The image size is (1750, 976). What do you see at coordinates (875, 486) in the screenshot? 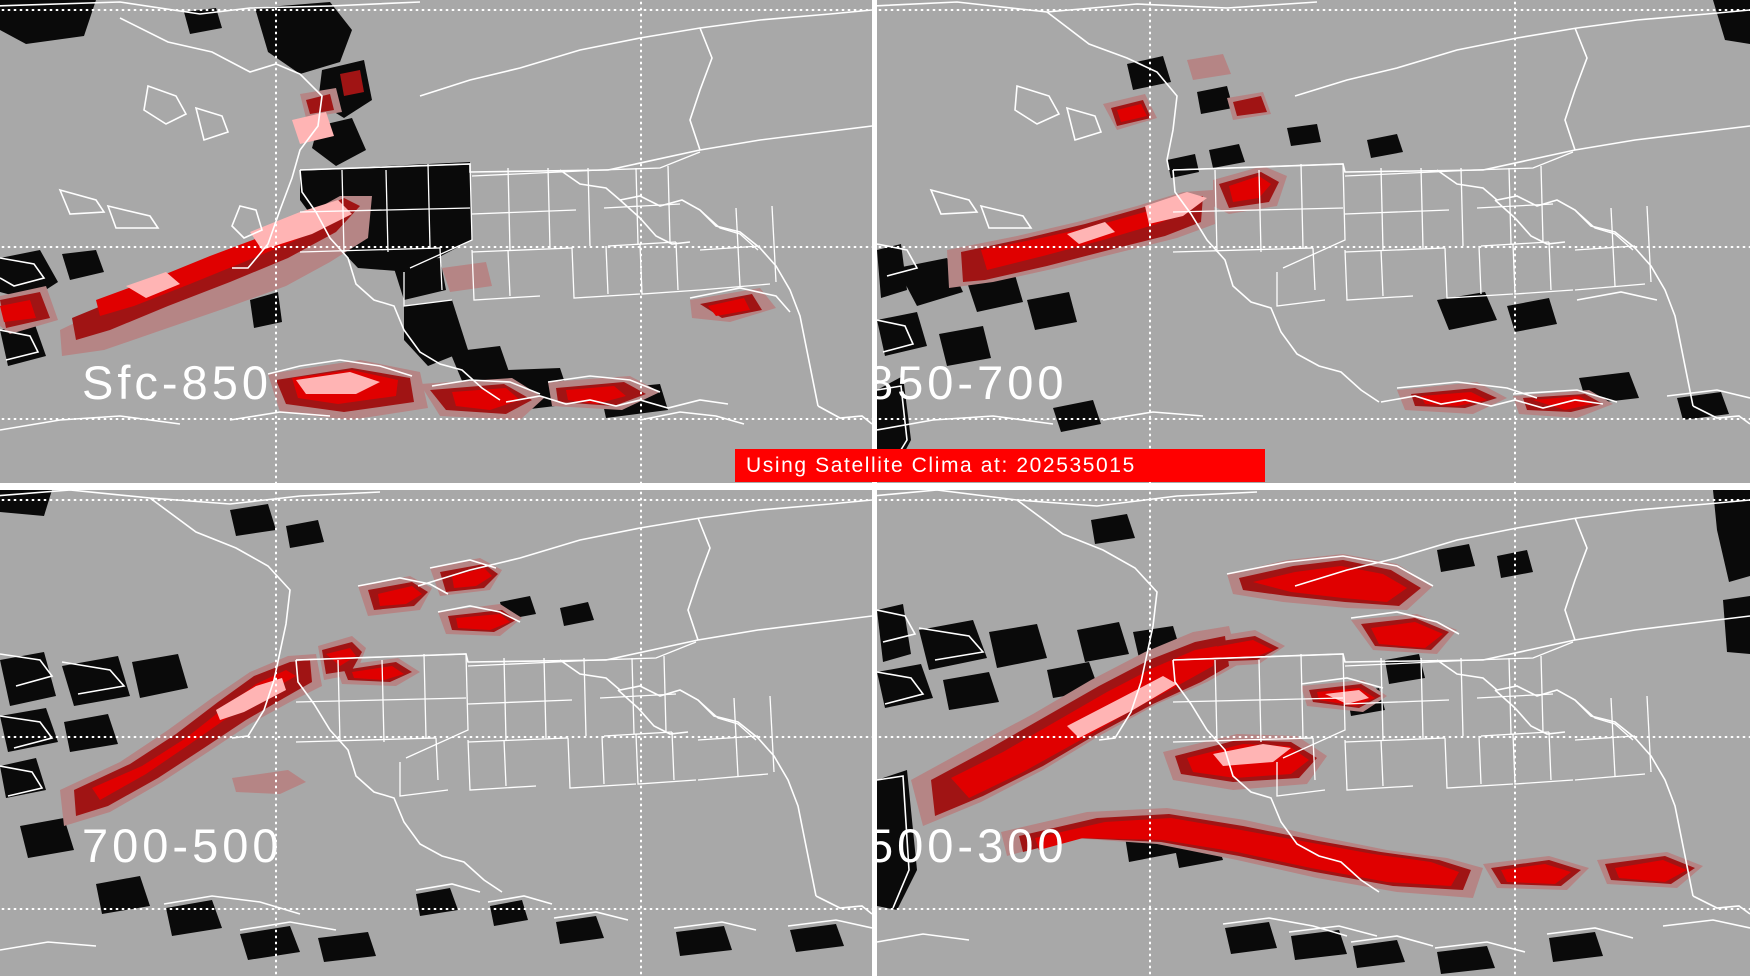
I see `panel-divider-horizontal` at bounding box center [875, 486].